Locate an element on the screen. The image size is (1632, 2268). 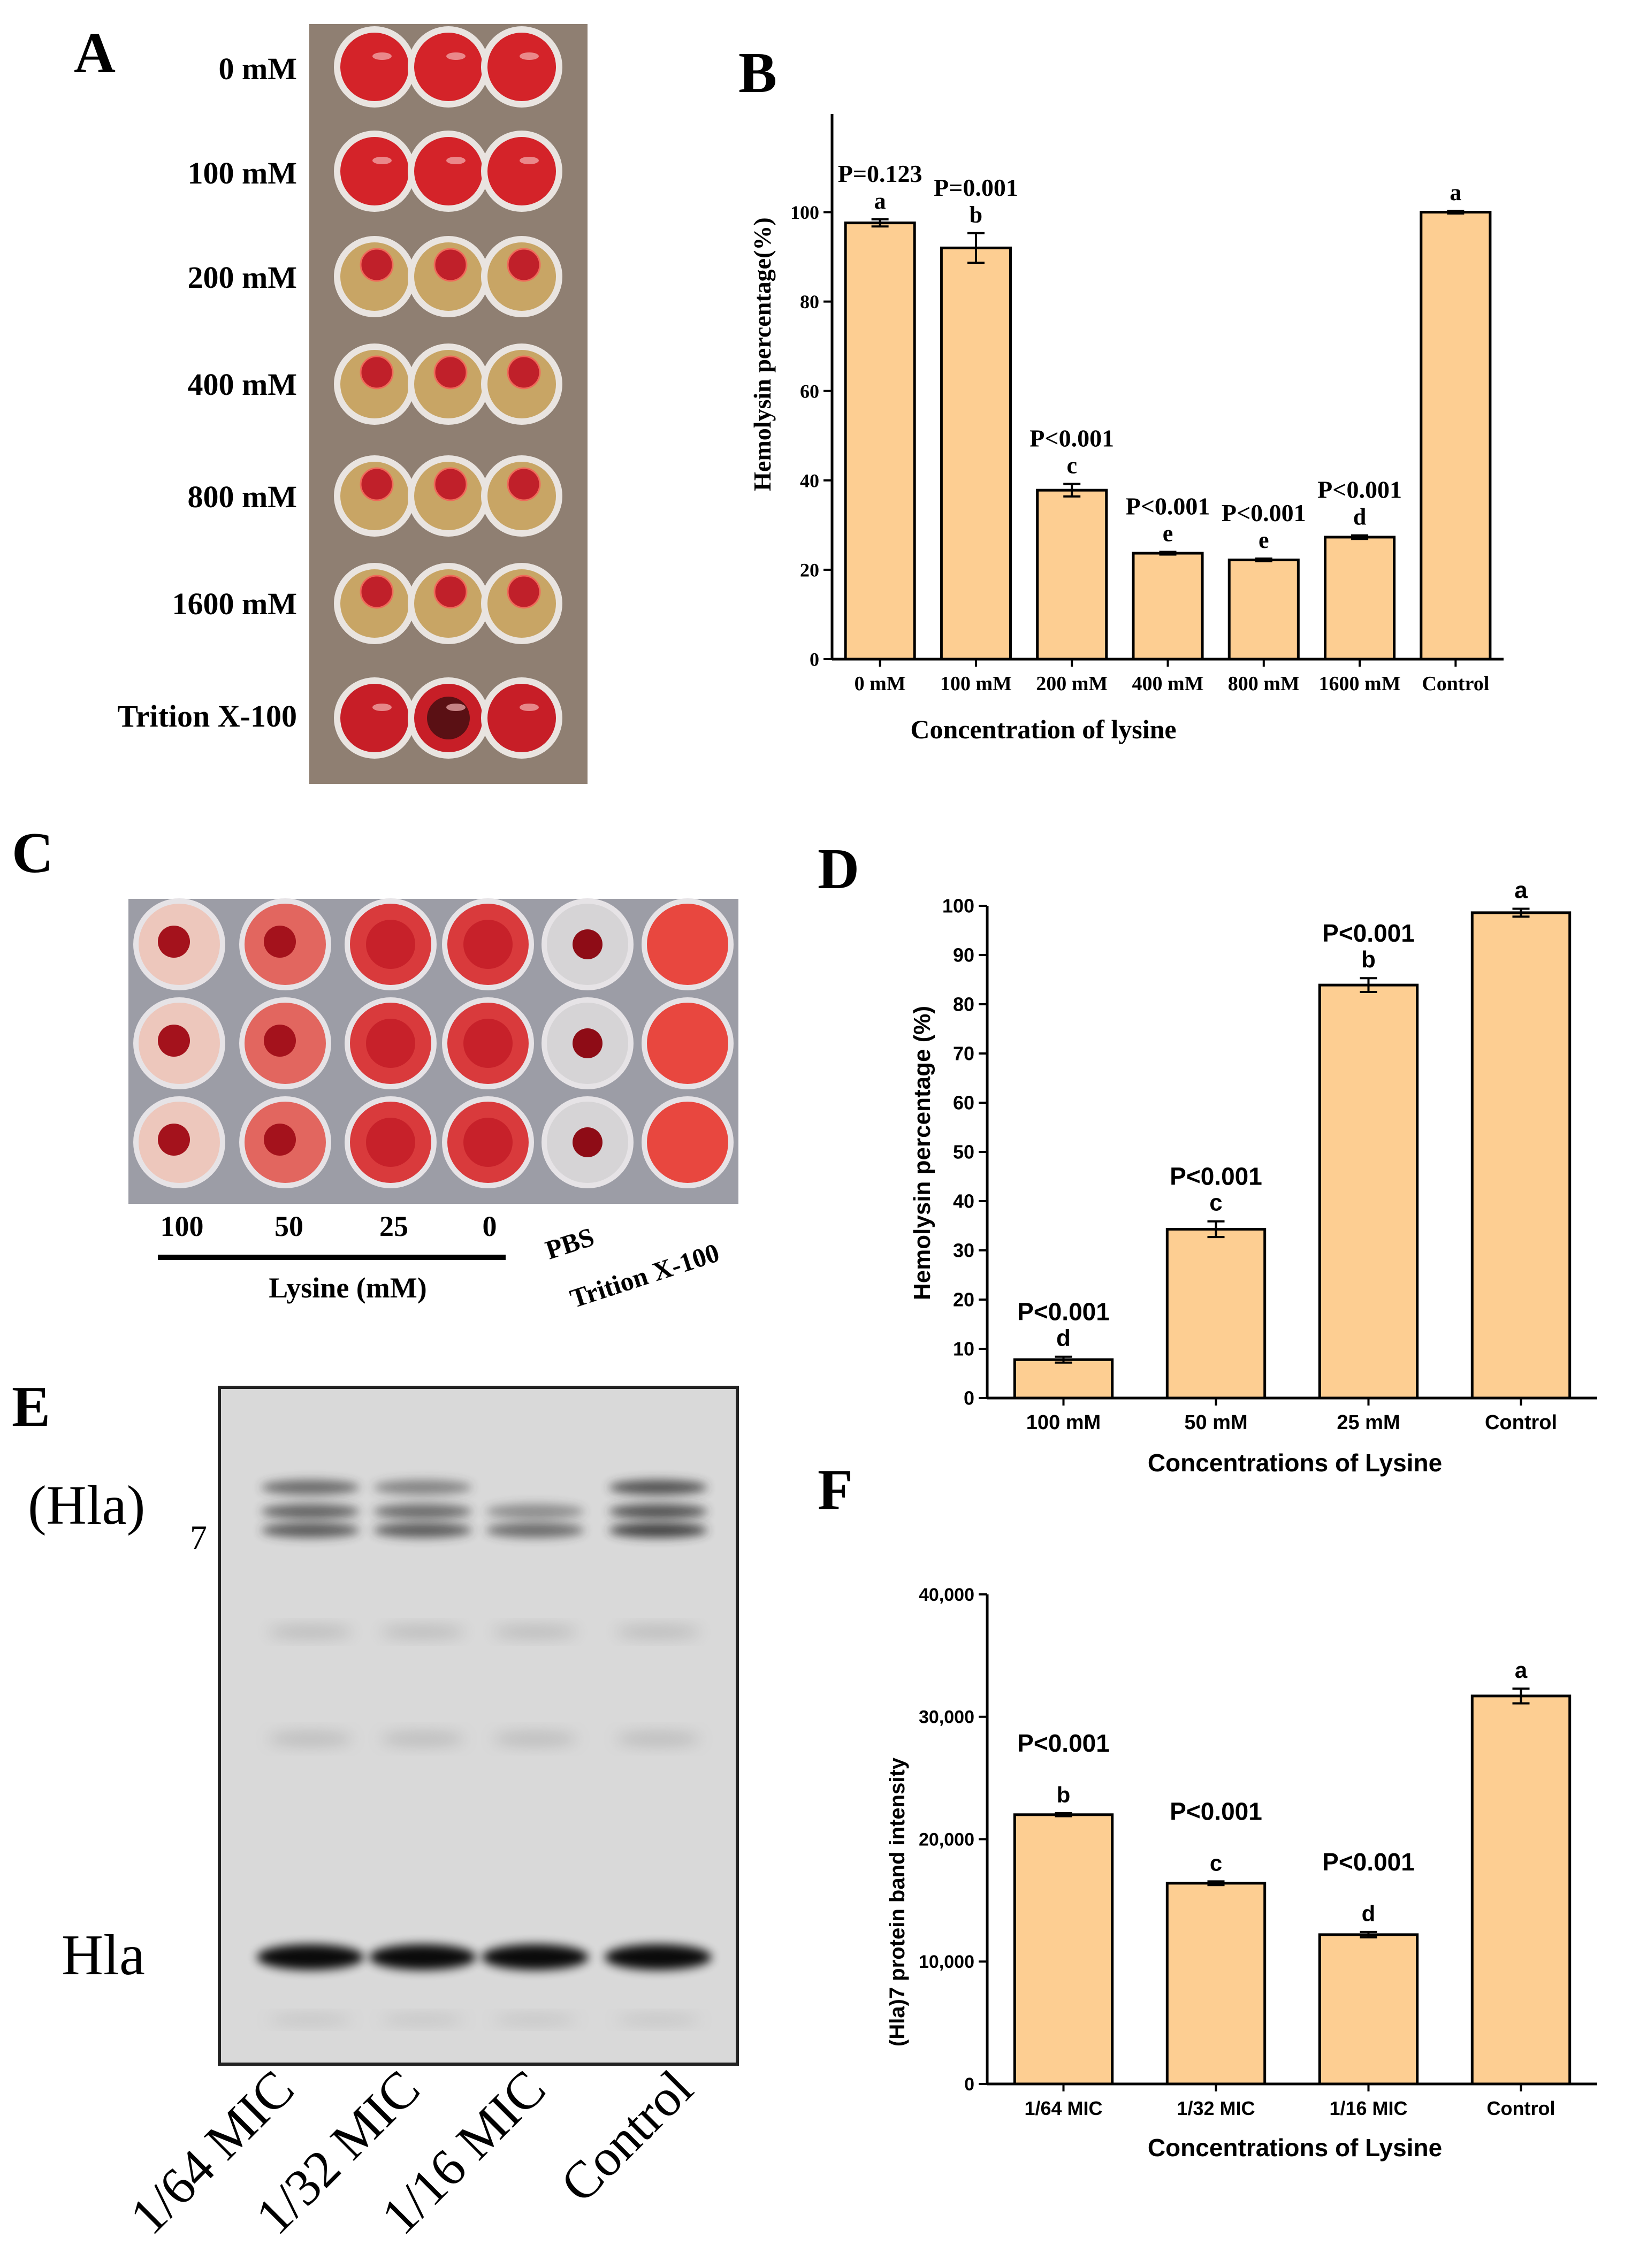
row-label: 200 mM is located at coordinates (242, 277).